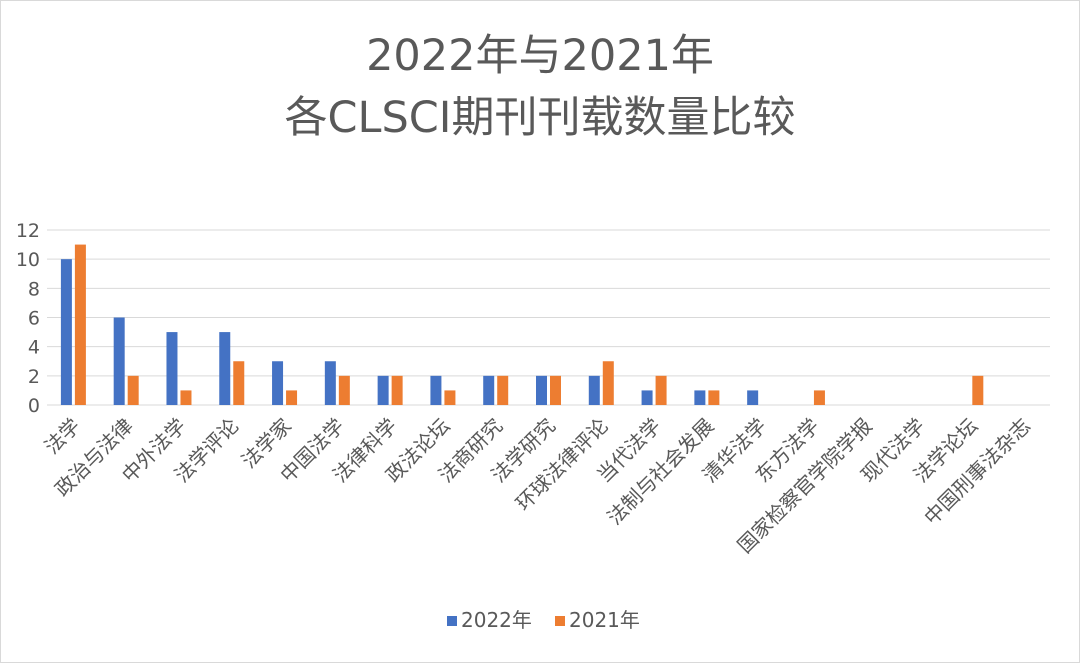 The image size is (1080, 663). I want to click on y-tick-label: 0, so click(34, 406).